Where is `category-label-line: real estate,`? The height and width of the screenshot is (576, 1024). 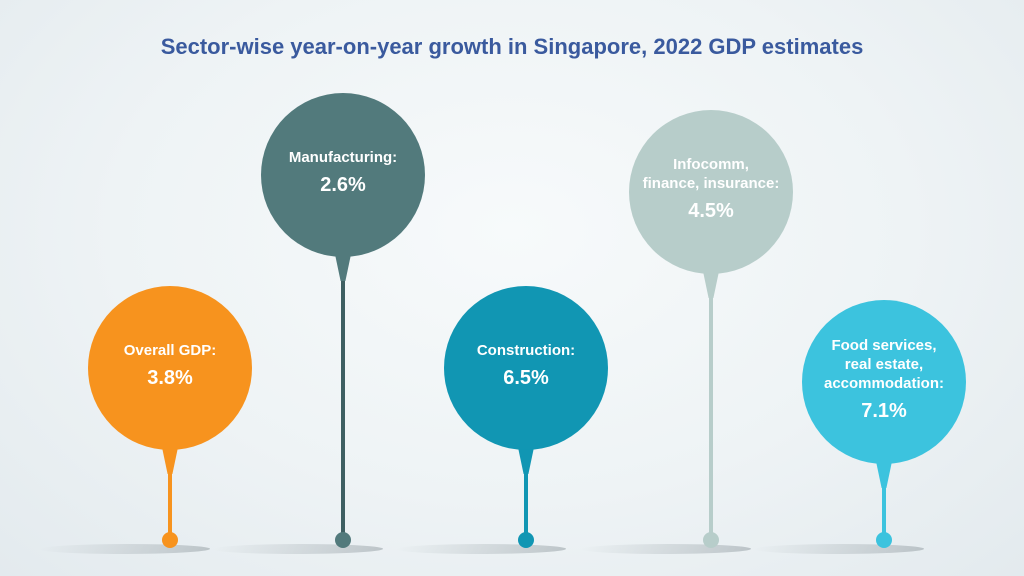
category-label-line: real estate, is located at coordinates (884, 364).